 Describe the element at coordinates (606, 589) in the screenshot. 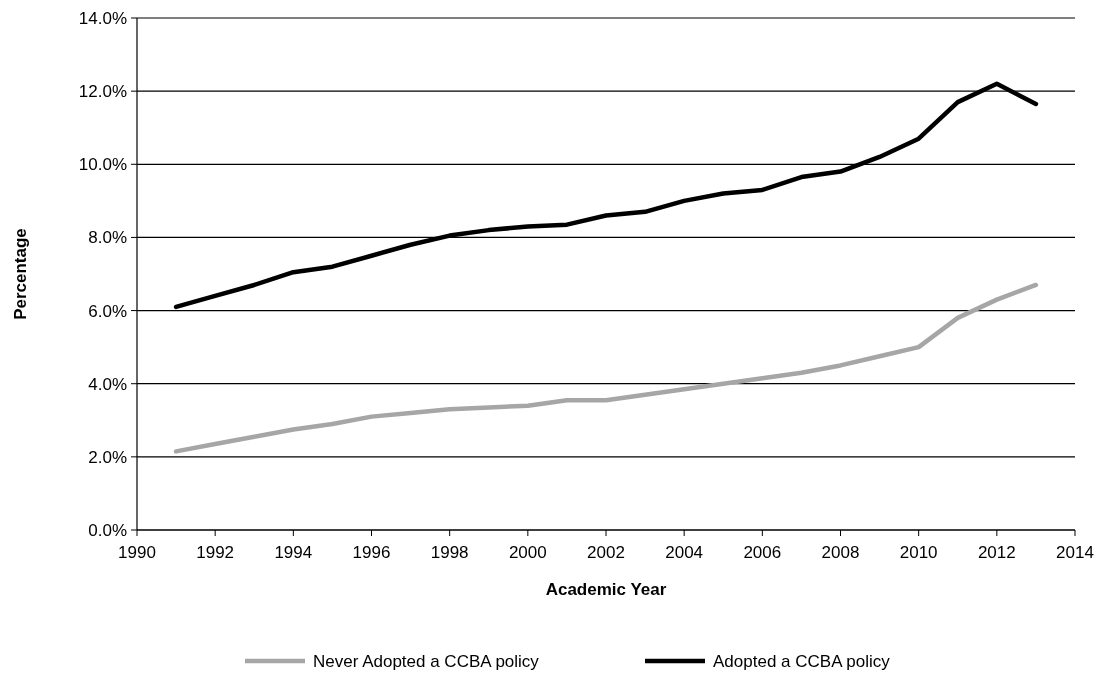

I see `x-axis-title: Academic Year` at that location.